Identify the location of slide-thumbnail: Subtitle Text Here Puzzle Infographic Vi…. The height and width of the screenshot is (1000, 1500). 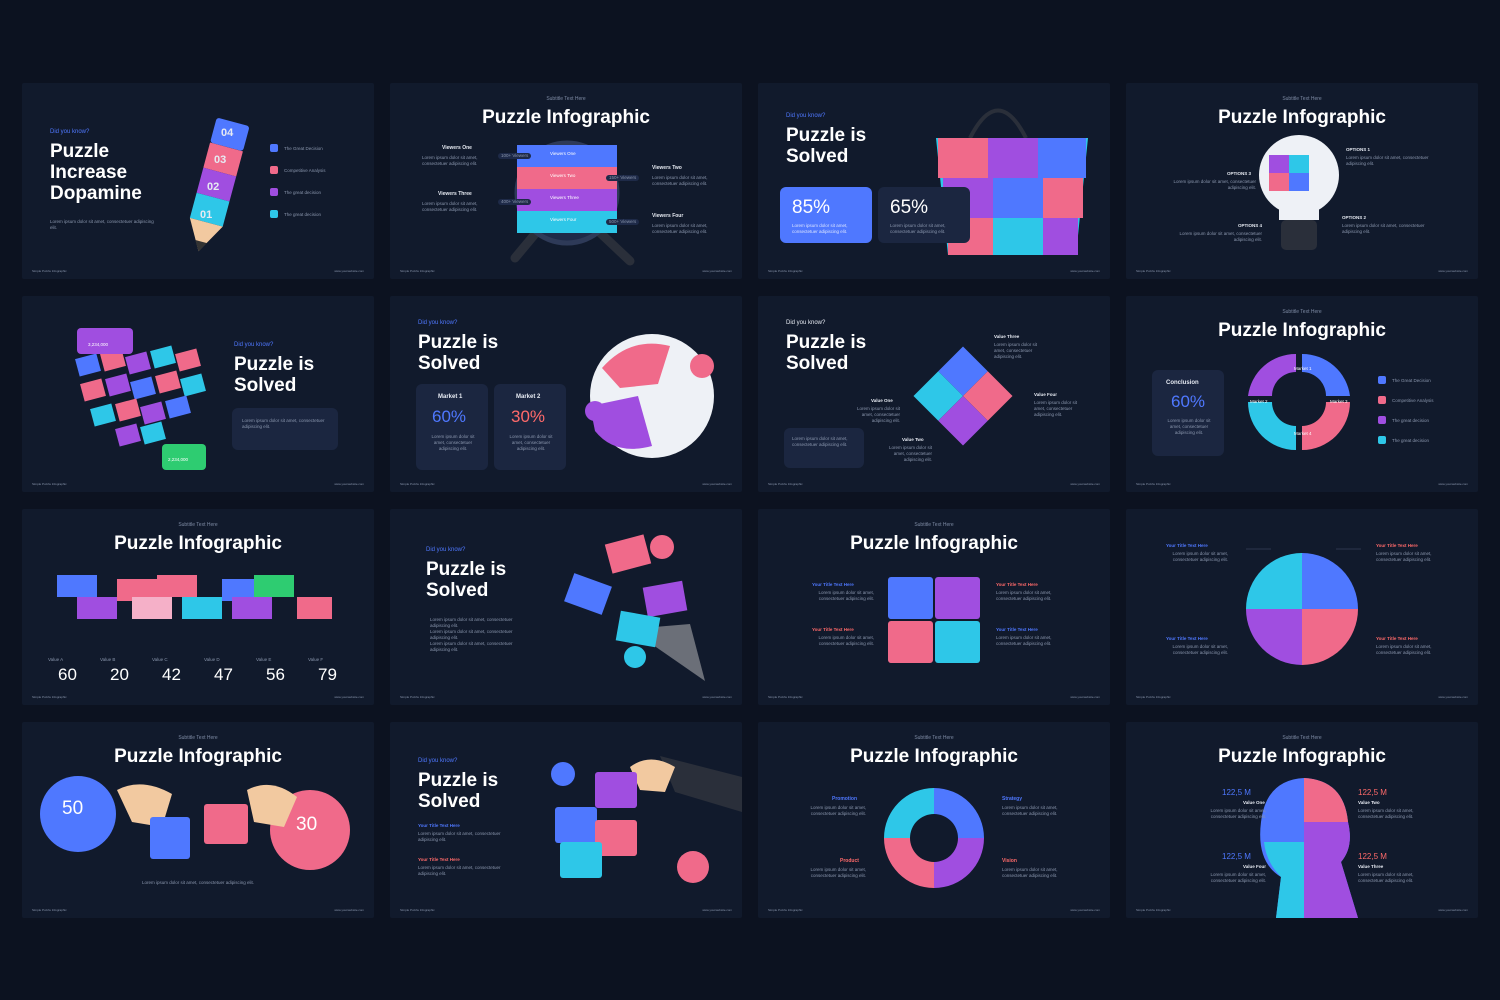
(566, 181).